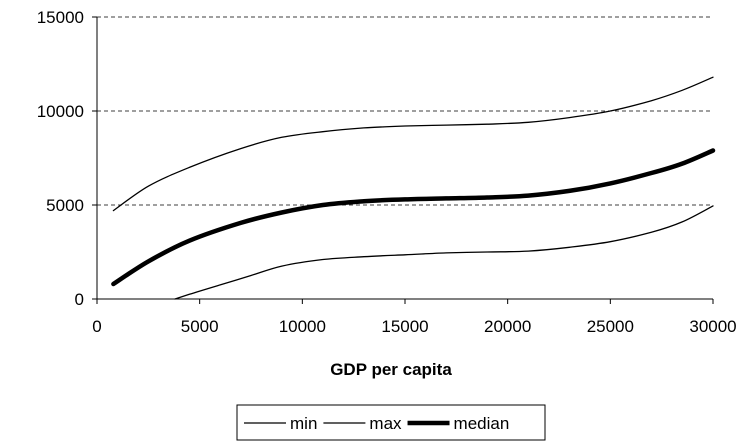 The width and height of the screenshot is (743, 445). I want to click on legend-label-min: min, so click(303, 423).